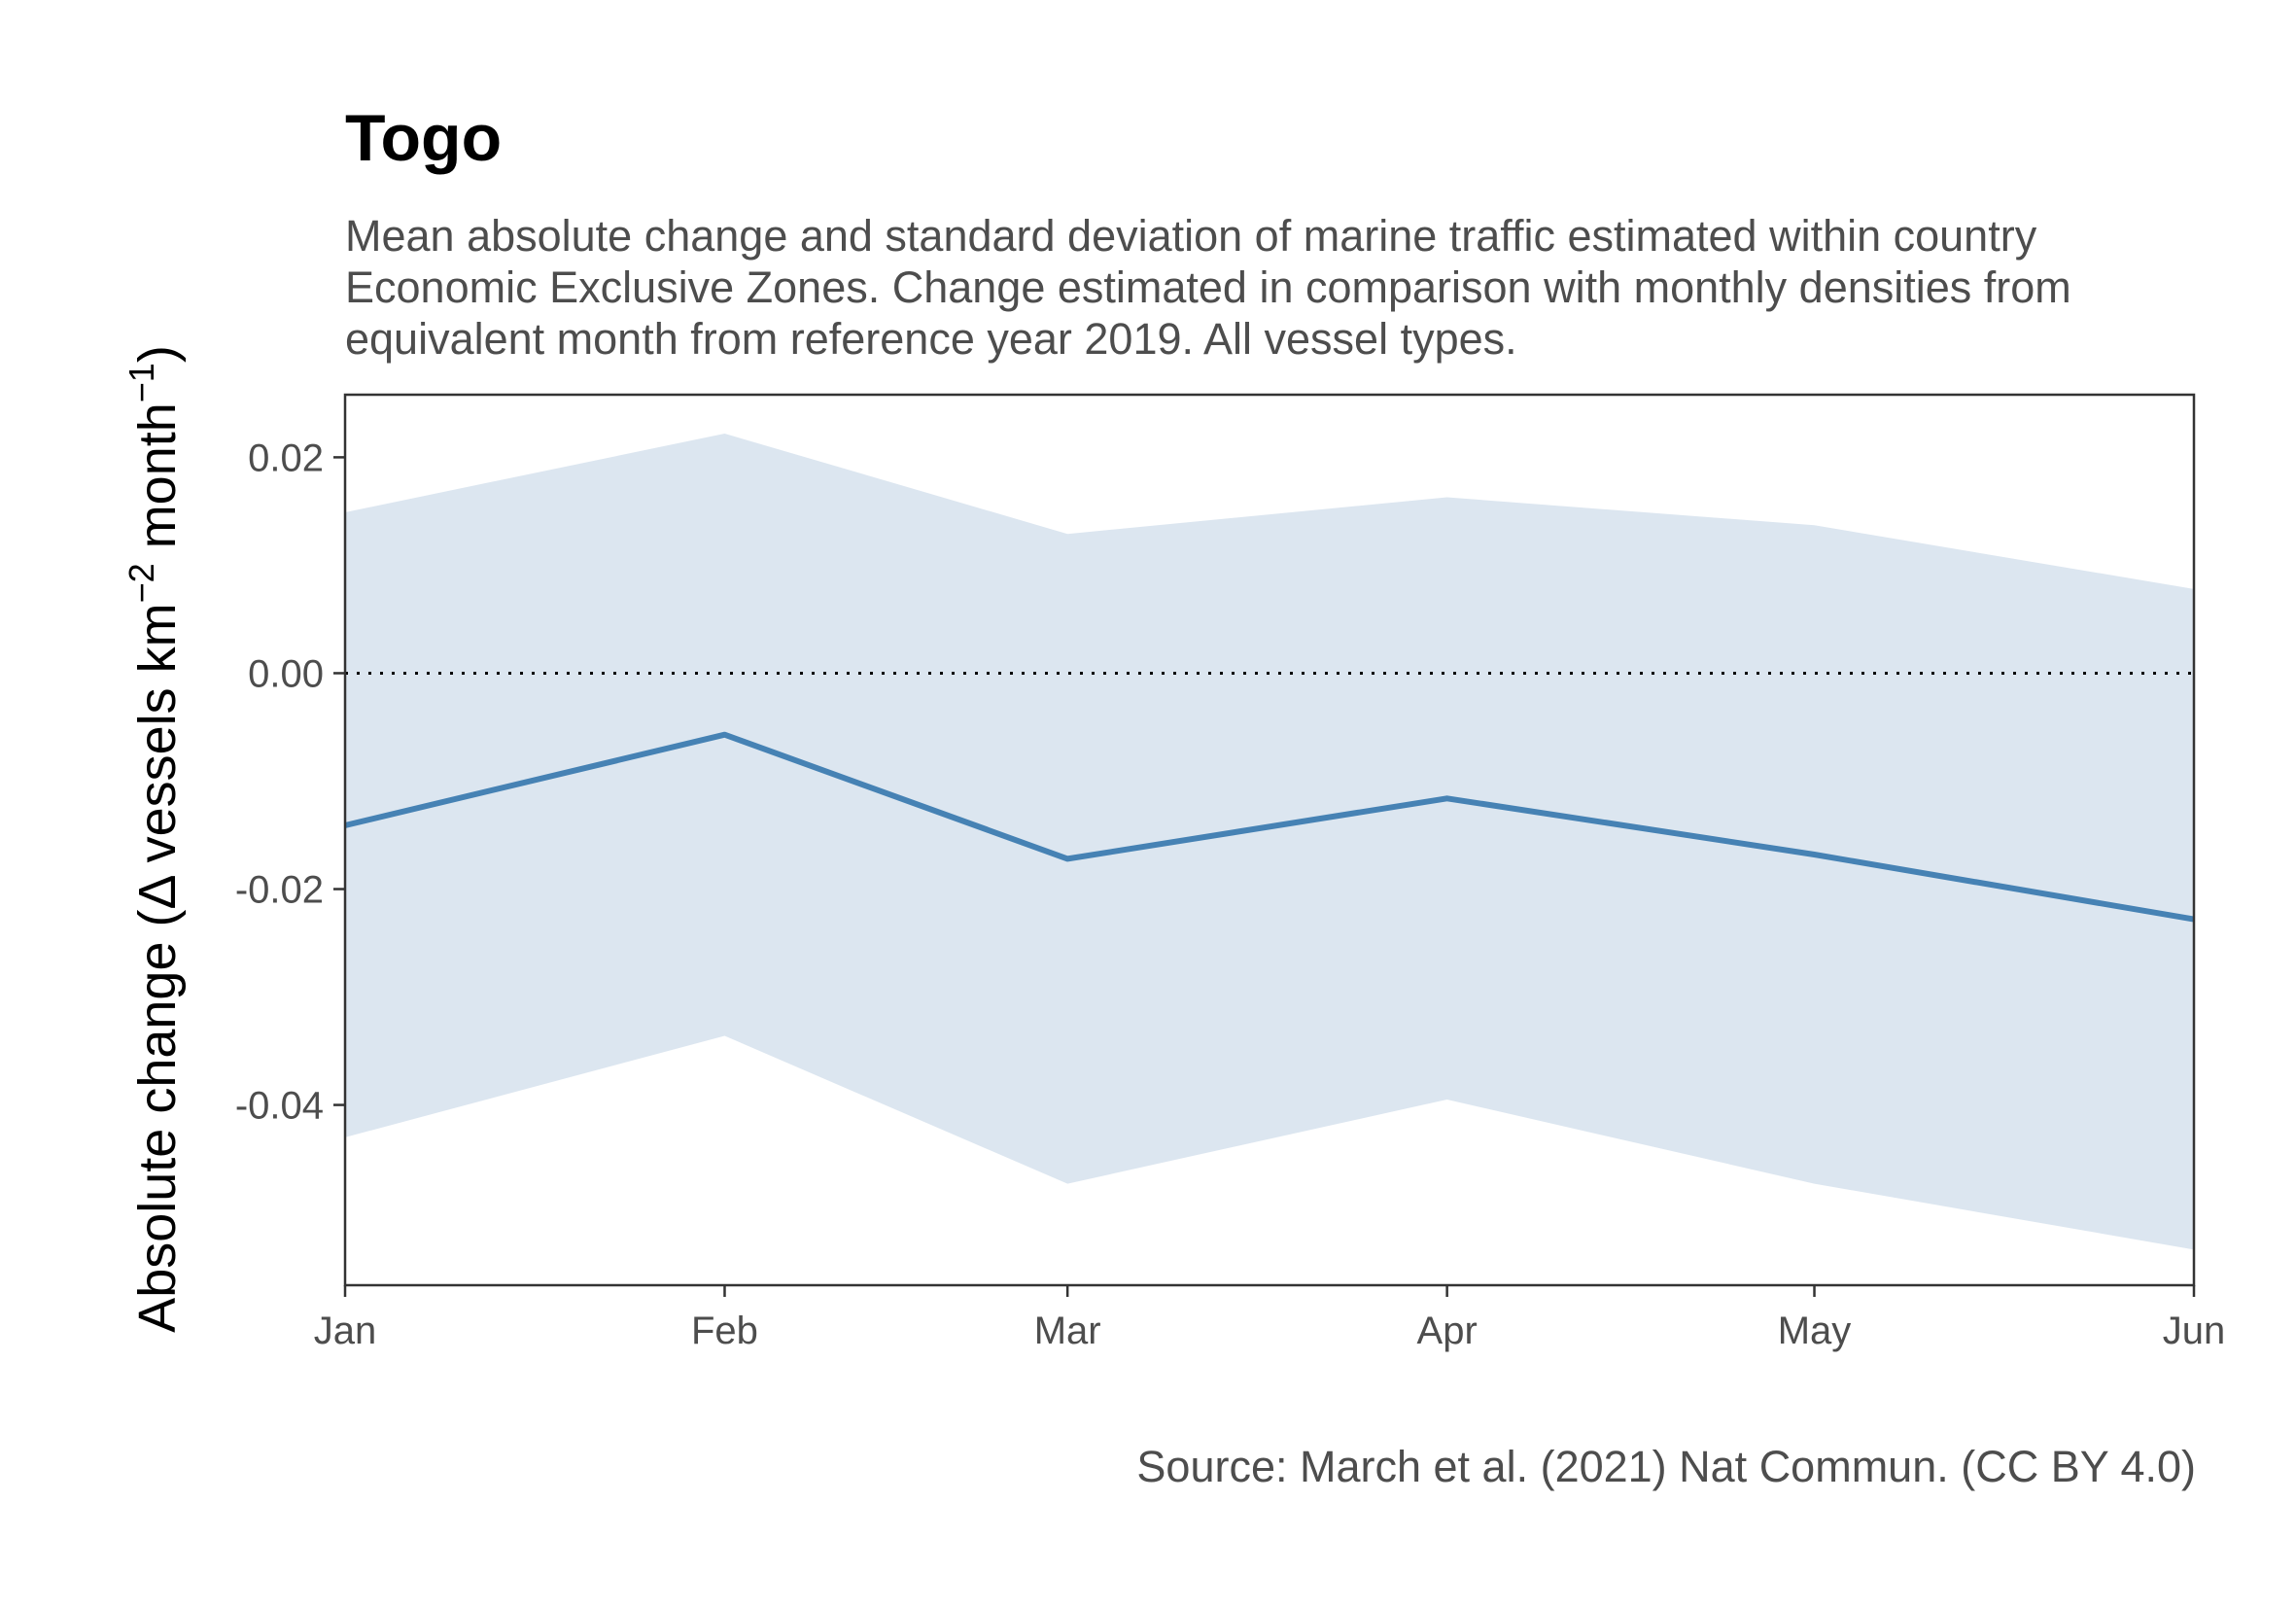 This screenshot has width=2296, height=1607. What do you see at coordinates (1067, 1331) in the screenshot?
I see `x-tick-label: Mar` at bounding box center [1067, 1331].